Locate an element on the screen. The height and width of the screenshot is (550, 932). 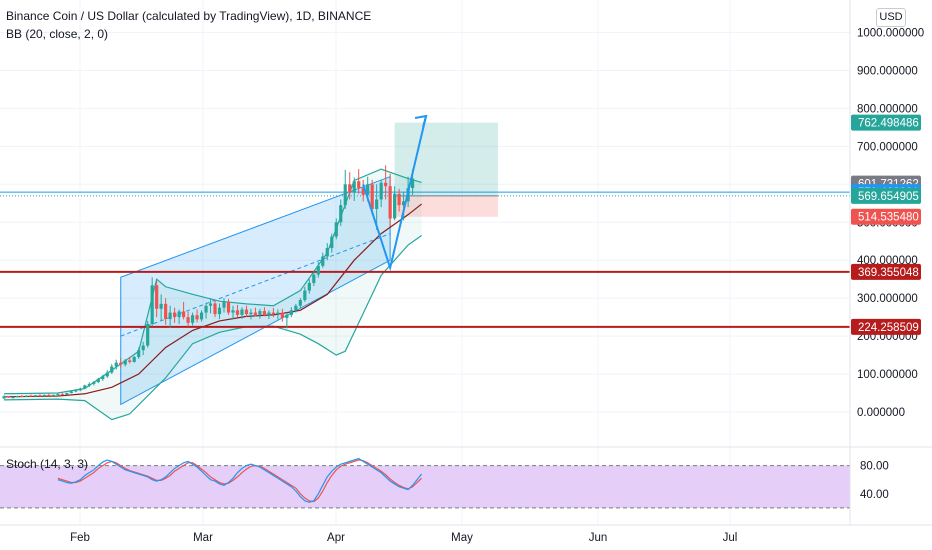
stoch-legend: Stoch (14, 3, 3) is located at coordinates (47, 464).